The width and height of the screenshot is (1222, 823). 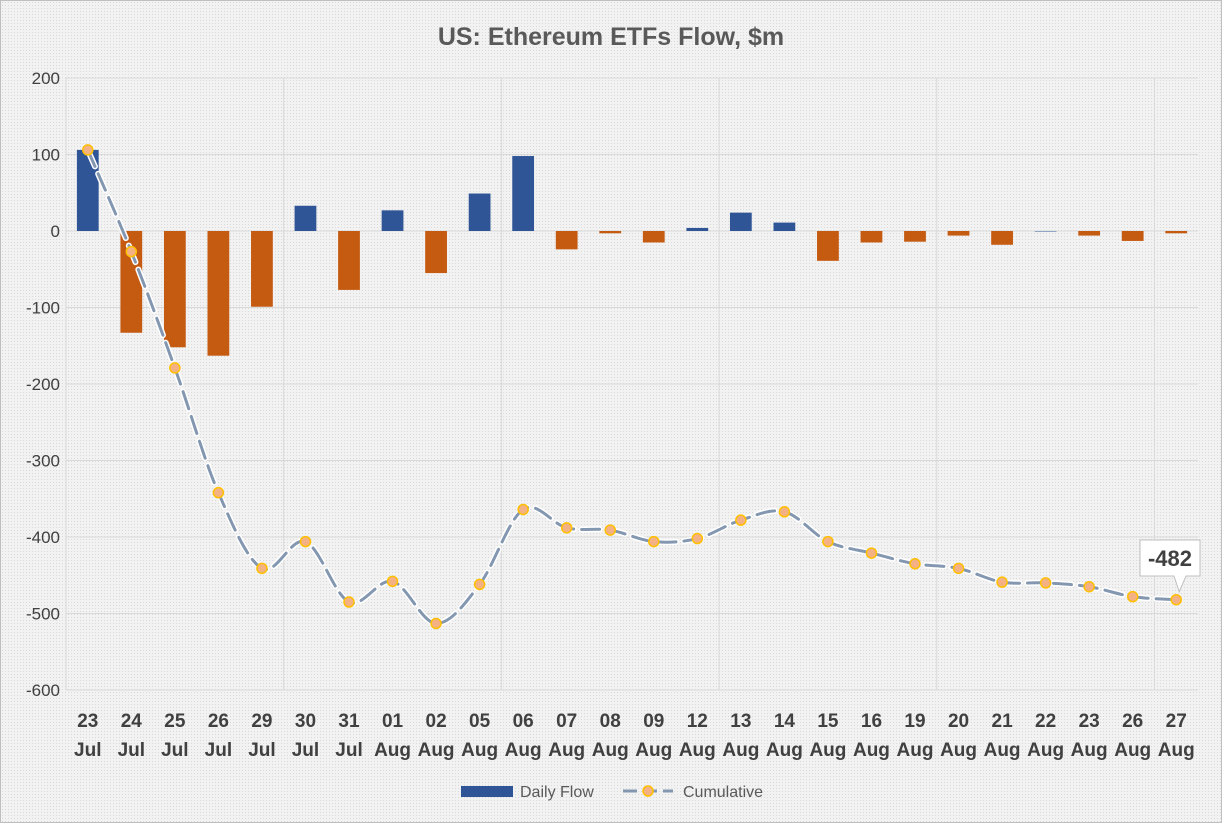 I want to click on legend-label-cumulative: Cumulative, so click(x=723, y=792).